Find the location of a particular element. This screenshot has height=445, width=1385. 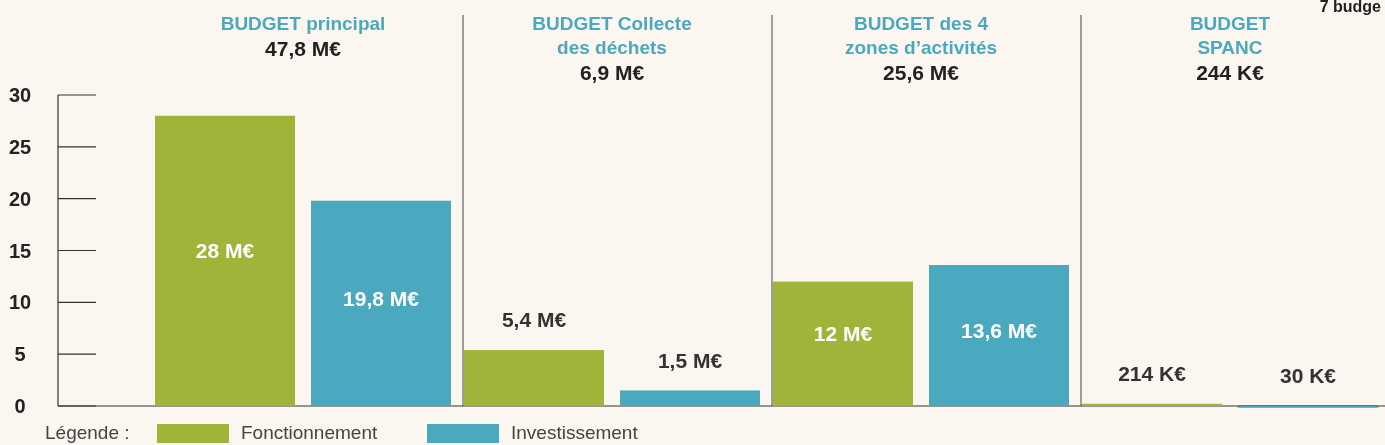

data-label: 19,8 M€ is located at coordinates (381, 298).